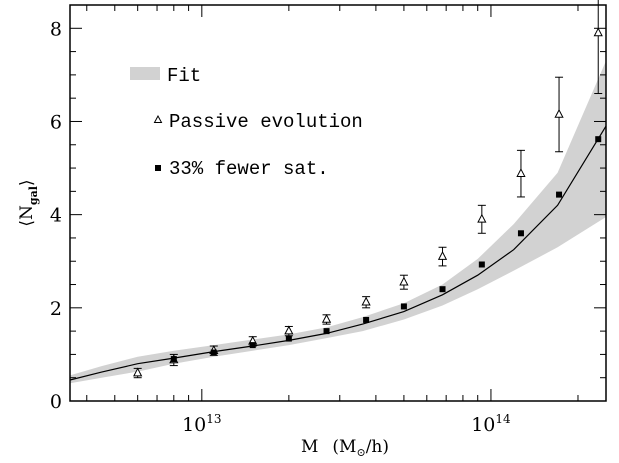 The width and height of the screenshot is (619, 463). What do you see at coordinates (266, 122) in the screenshot?
I see `legend-passive-label: Passive evolution` at bounding box center [266, 122].